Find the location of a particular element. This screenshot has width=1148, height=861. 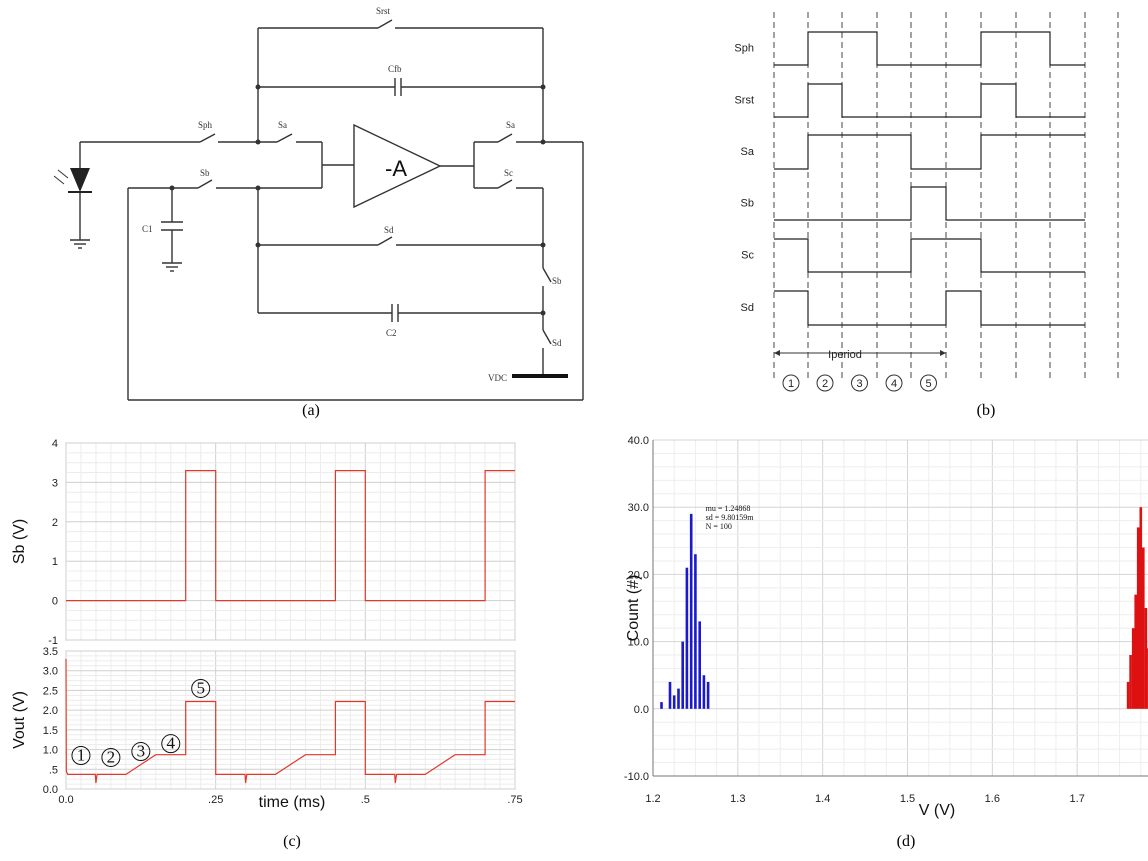

y-tick-label: 2.0 is located at coordinates (50, 711).